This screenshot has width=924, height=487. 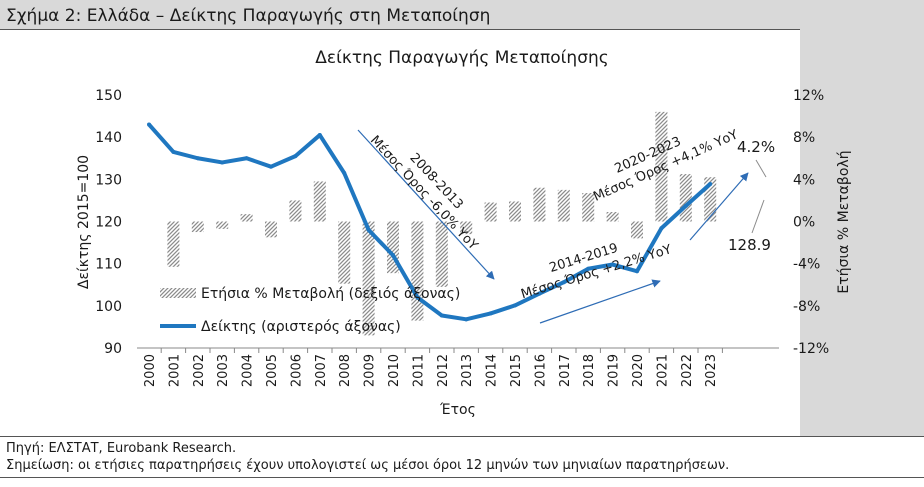 What do you see at coordinates (108, 223) in the screenshot?
I see `y-left-tick-label: 120` at bounding box center [108, 223].